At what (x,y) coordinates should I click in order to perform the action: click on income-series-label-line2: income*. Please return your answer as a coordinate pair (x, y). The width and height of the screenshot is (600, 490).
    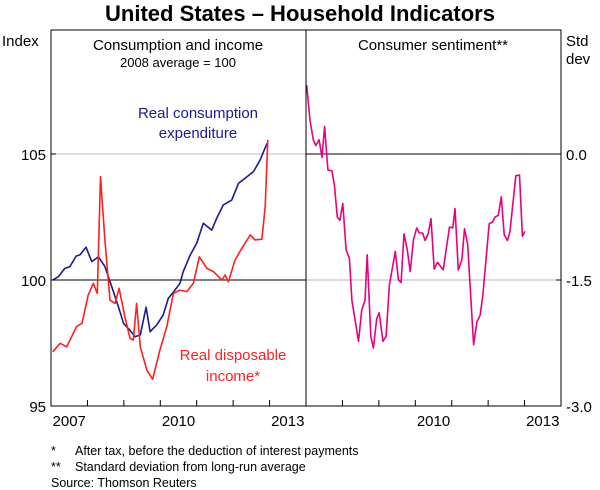
    Looking at the image, I should click on (233, 376).